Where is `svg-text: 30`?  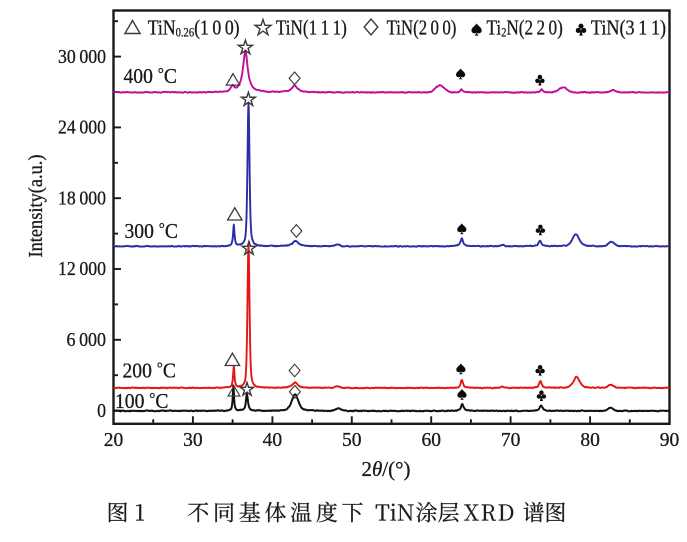
svg-text: 30 is located at coordinates (193, 440).